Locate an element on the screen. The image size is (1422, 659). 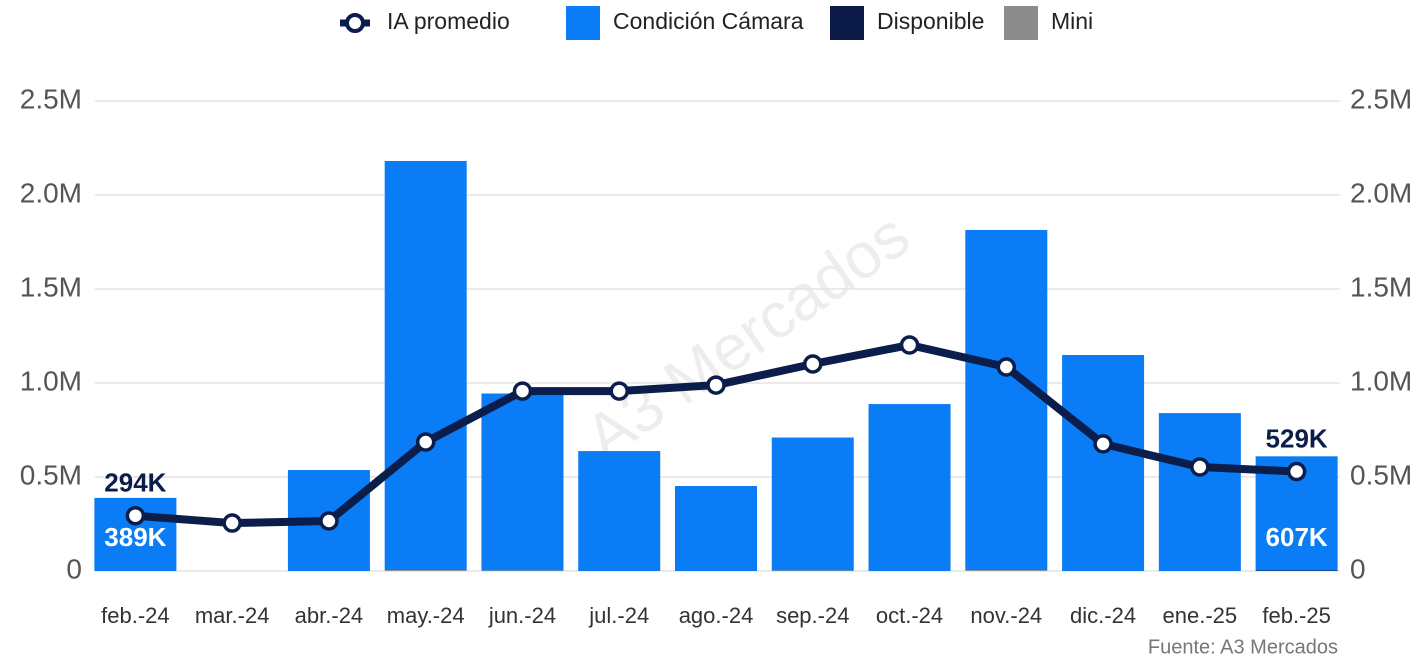
x-tick-label: abr.-24 is located at coordinates (329, 615).